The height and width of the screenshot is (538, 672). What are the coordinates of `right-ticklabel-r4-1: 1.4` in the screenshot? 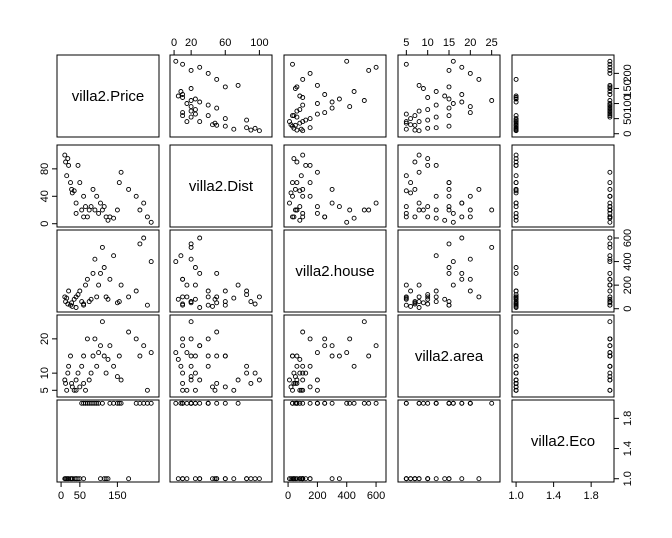 It's located at (628, 448).